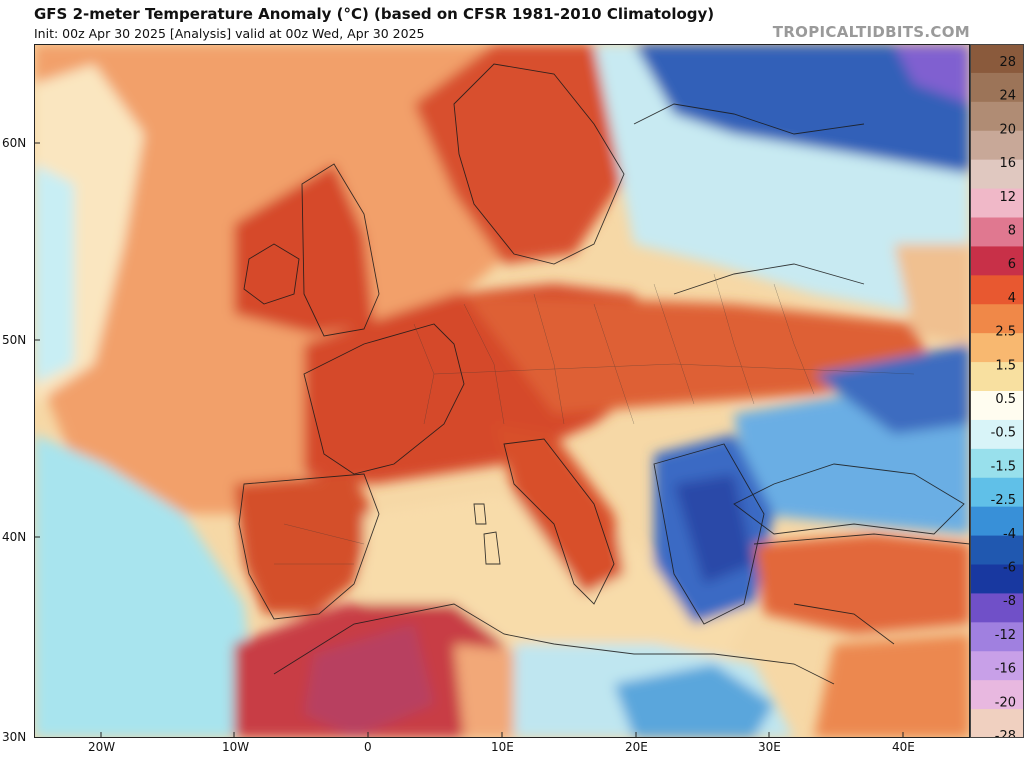  What do you see at coordinates (1005, 365) in the screenshot?
I see `legend-label: 1.5` at bounding box center [1005, 365].